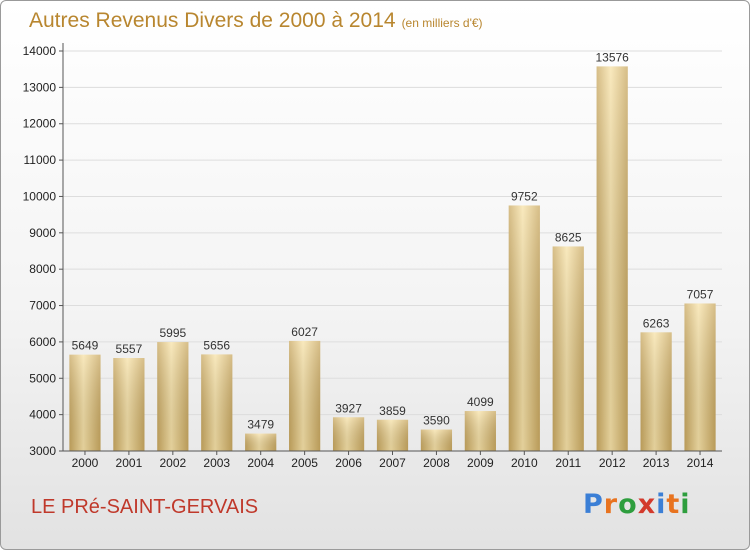  I want to click on y-tick-label: 4000, so click(42, 415).